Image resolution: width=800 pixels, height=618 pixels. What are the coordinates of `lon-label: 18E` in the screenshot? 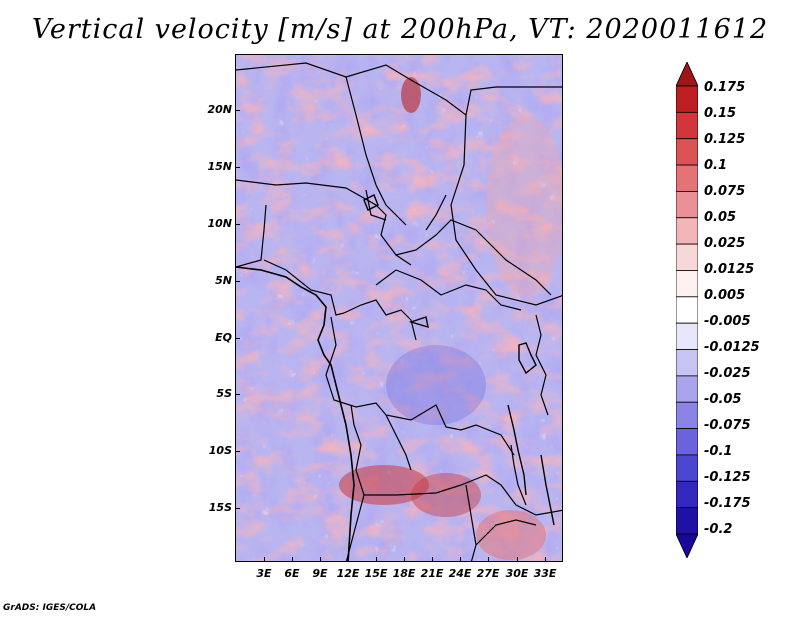 It's located at (404, 573).